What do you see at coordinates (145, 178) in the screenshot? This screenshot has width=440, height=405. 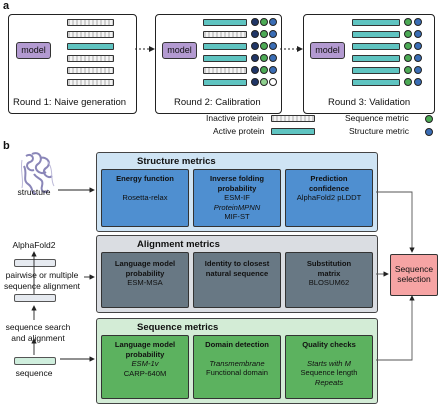 I see `energy-function-header: Energy function` at bounding box center [145, 178].